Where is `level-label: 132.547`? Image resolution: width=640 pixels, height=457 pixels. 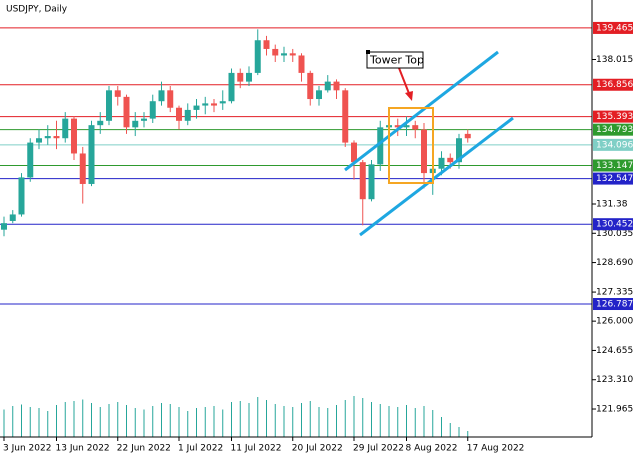
level-label: 132.547 is located at coordinates (614, 179).